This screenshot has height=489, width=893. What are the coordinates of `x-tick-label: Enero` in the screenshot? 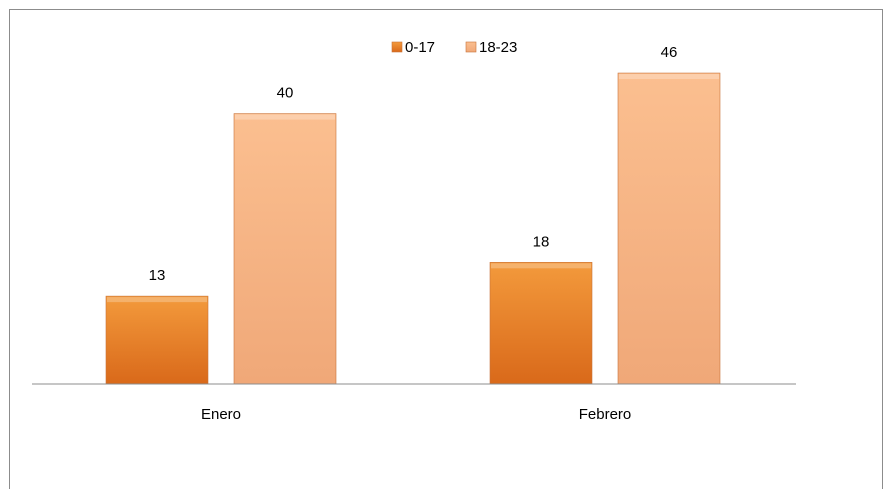 It's located at (221, 414).